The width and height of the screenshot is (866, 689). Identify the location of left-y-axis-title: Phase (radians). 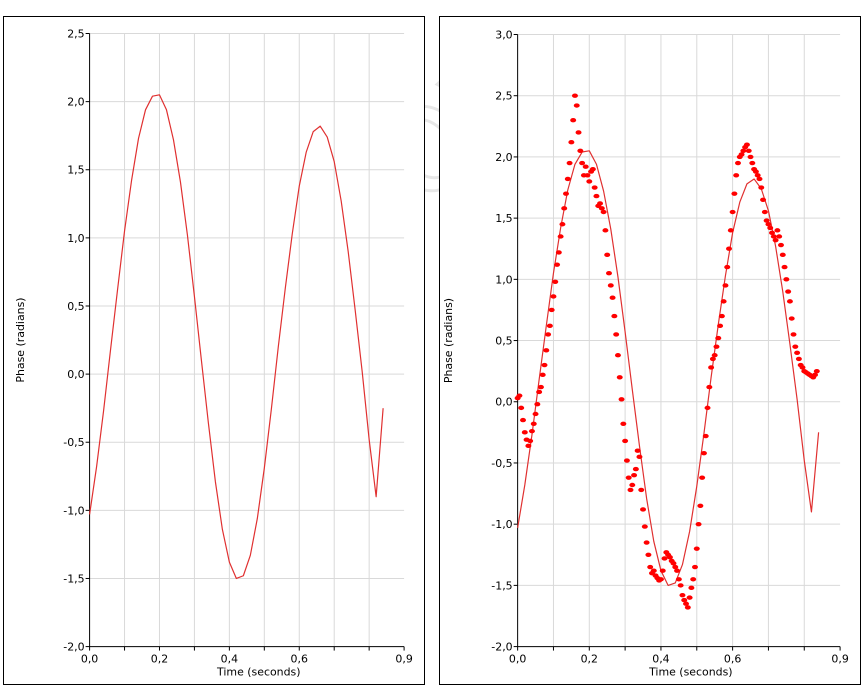
(20, 339).